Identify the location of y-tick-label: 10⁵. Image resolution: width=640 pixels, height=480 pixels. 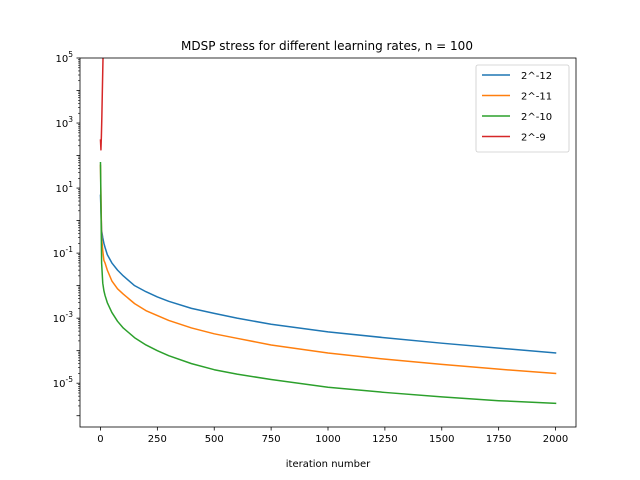
(64, 57).